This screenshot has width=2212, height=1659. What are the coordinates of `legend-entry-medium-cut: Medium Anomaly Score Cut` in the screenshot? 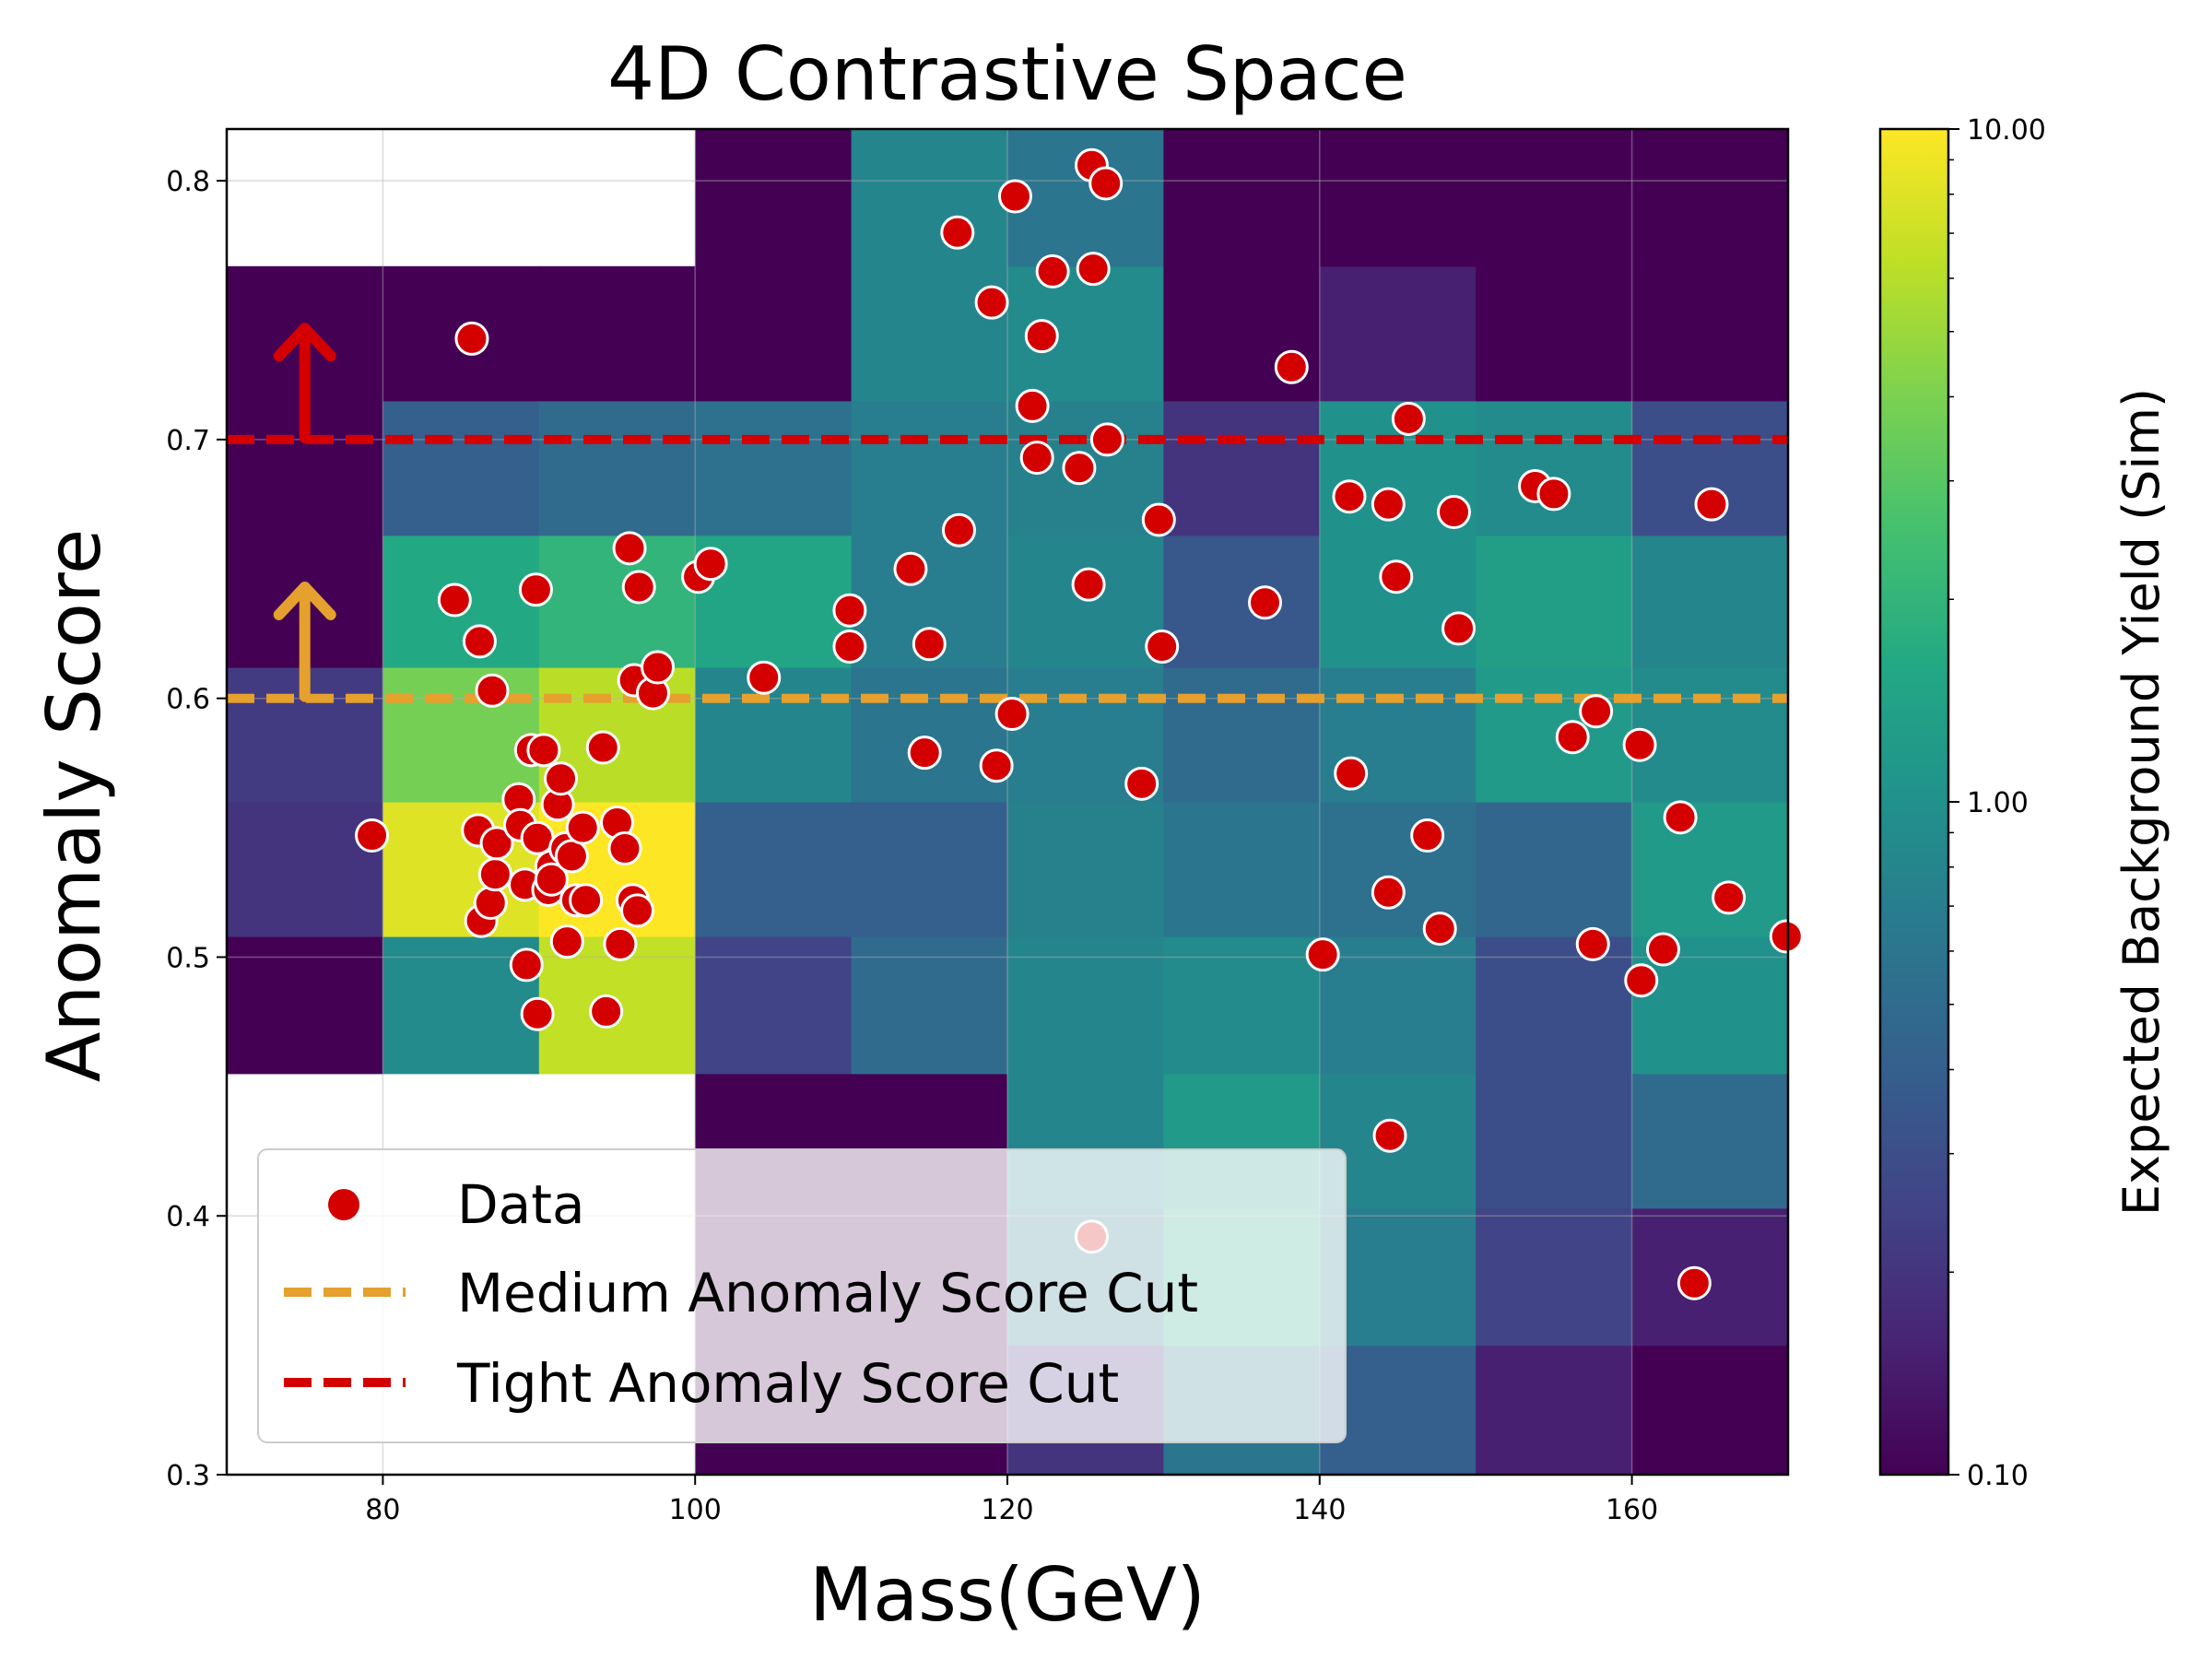 It's located at (827, 1293).